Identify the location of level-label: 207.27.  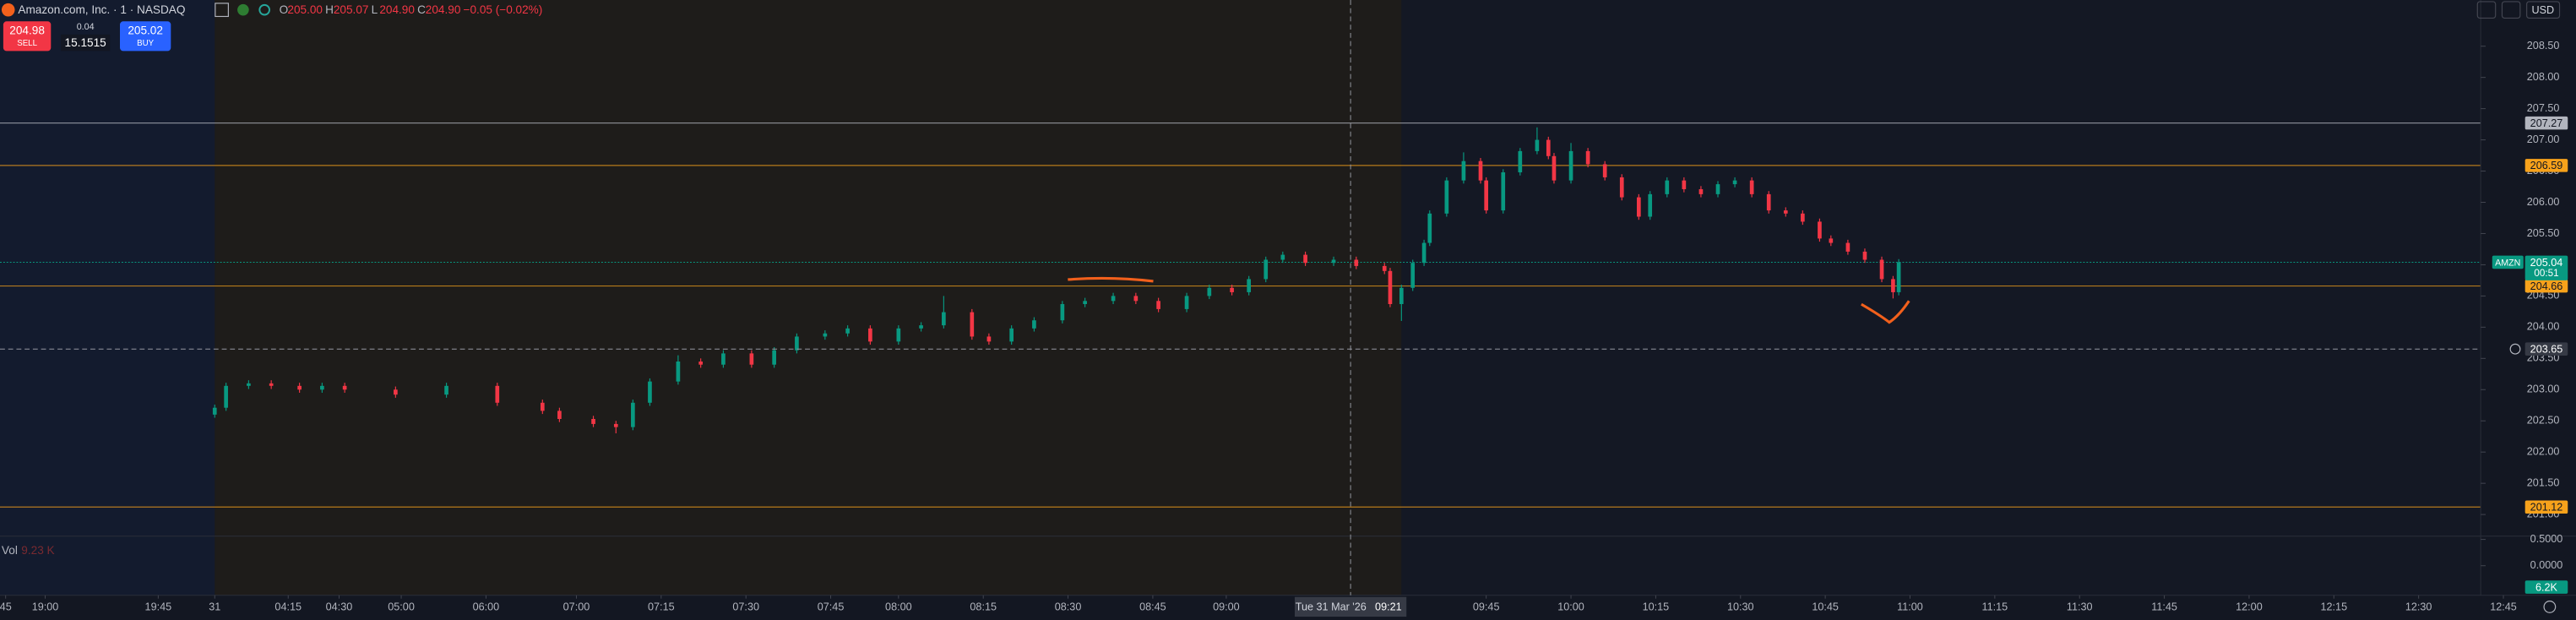
(2546, 123).